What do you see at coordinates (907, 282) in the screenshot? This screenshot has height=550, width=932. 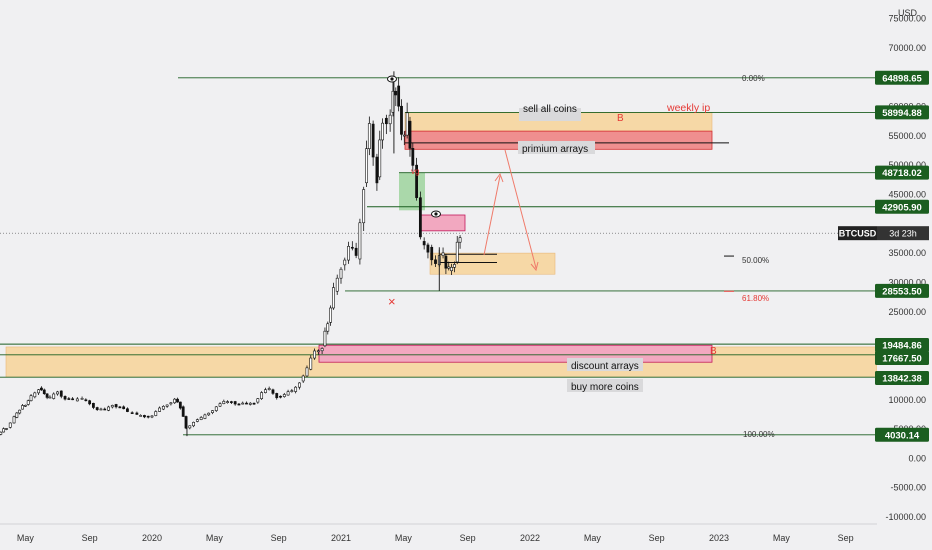 I see `y-tick-label: 30000.00` at bounding box center [907, 282].